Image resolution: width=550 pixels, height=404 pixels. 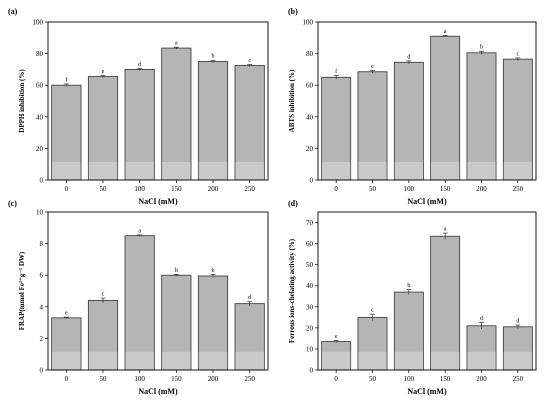 I want to click on y-axis-label: DPPH inhibition (%), so click(x=22, y=101).